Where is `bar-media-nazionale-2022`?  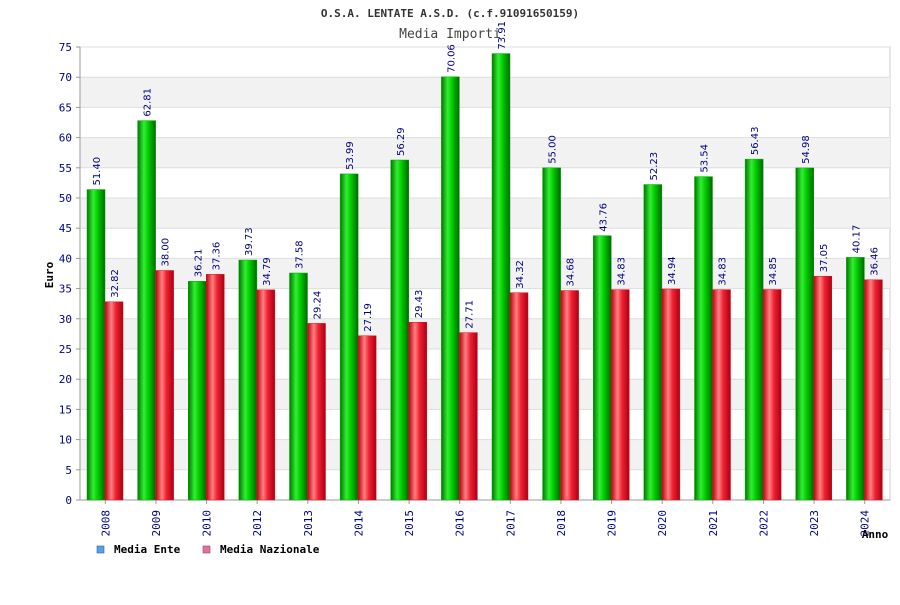 bar-media-nazionale-2022 is located at coordinates (772, 395).